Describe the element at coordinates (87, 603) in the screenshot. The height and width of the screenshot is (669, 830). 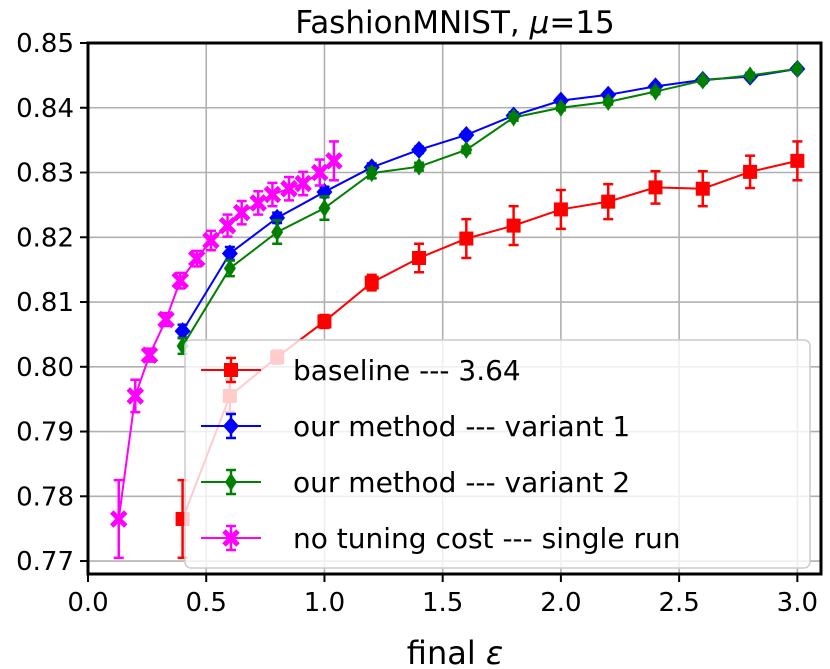
I see `x-tick-label: 0.0` at that location.